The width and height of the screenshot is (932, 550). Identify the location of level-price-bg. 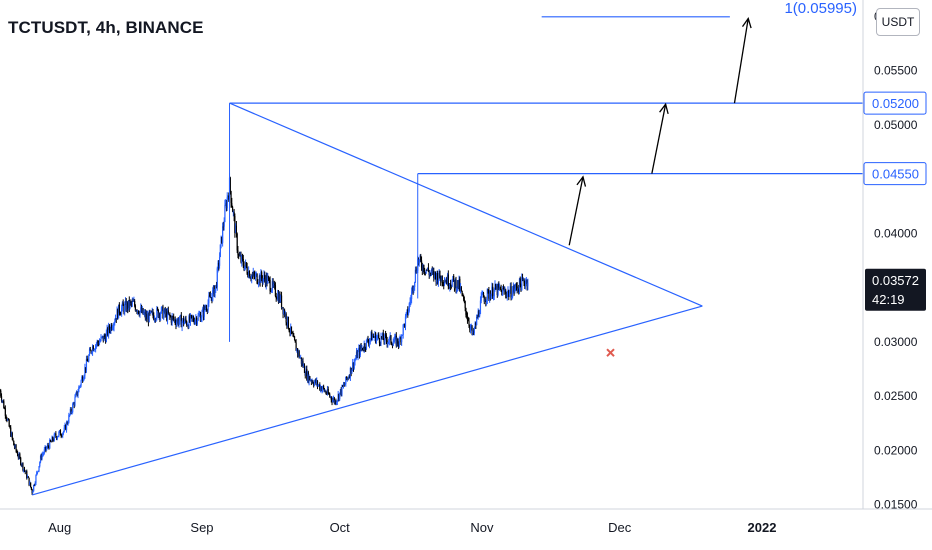
(895, 174).